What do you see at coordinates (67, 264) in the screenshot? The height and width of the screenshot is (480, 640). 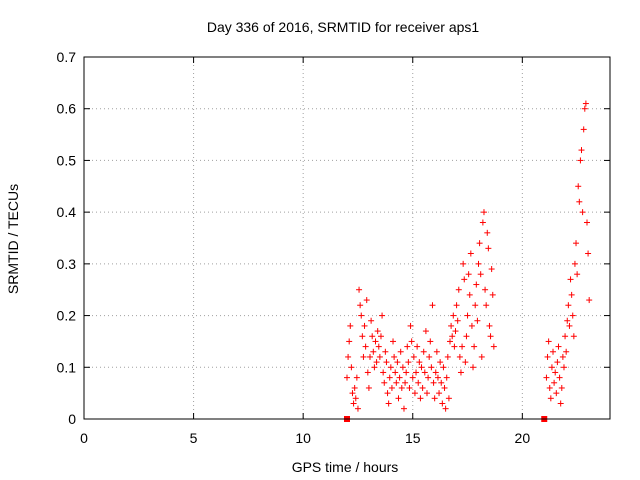 I see `y-tick-label: 0.3` at bounding box center [67, 264].